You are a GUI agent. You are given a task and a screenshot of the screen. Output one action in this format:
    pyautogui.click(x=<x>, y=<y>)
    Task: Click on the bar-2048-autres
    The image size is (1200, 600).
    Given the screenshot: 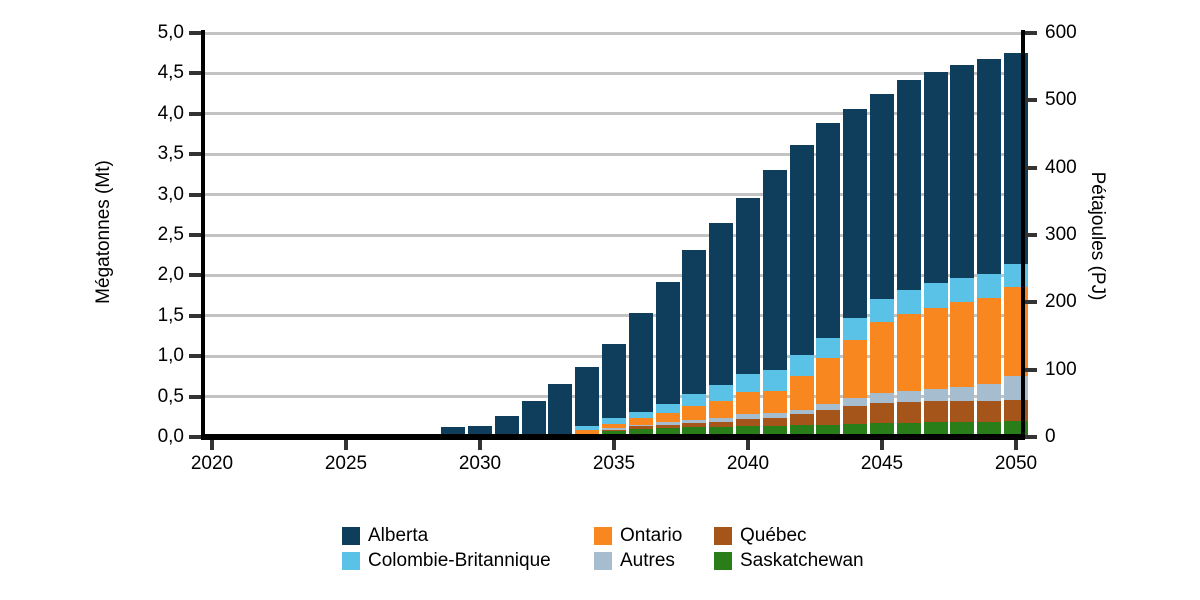 What is the action you would take?
    pyautogui.click(x=962, y=394)
    